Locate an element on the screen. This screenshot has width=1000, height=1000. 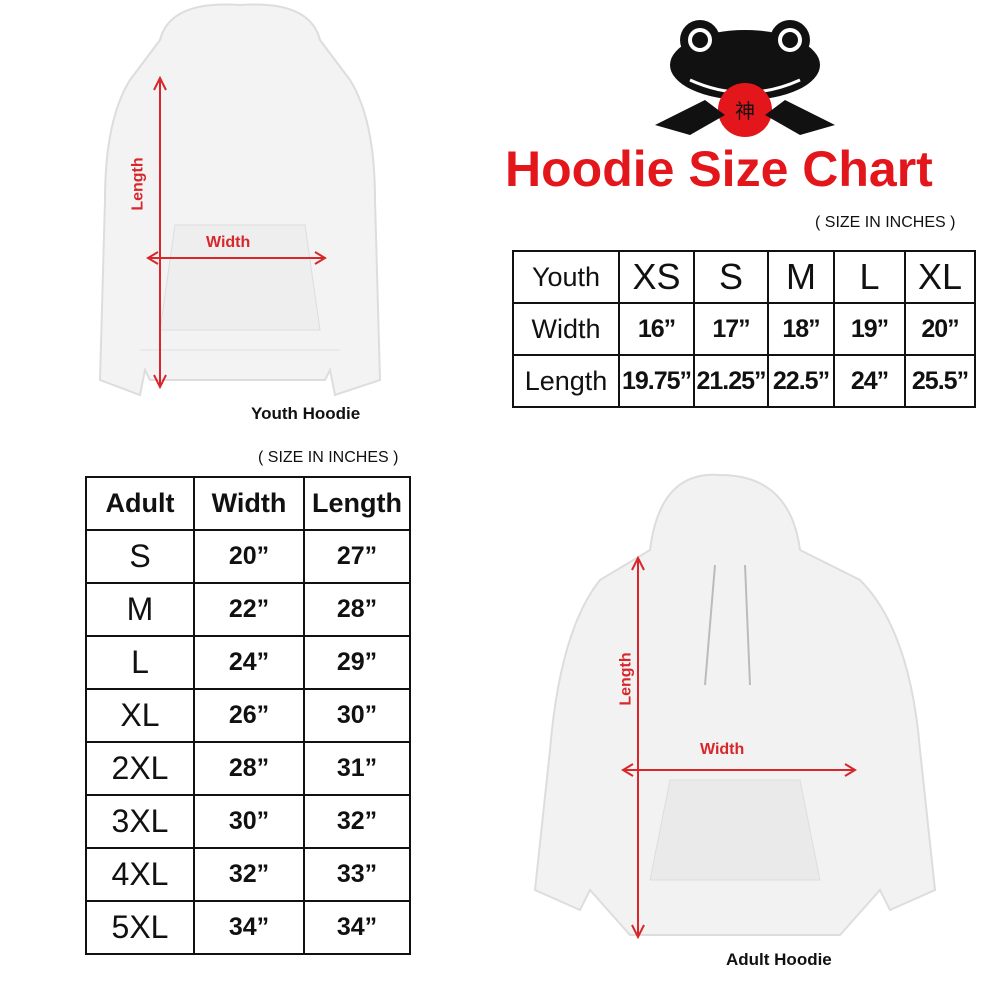
table-row: 2XL 28” 31” is located at coordinates (248, 768).